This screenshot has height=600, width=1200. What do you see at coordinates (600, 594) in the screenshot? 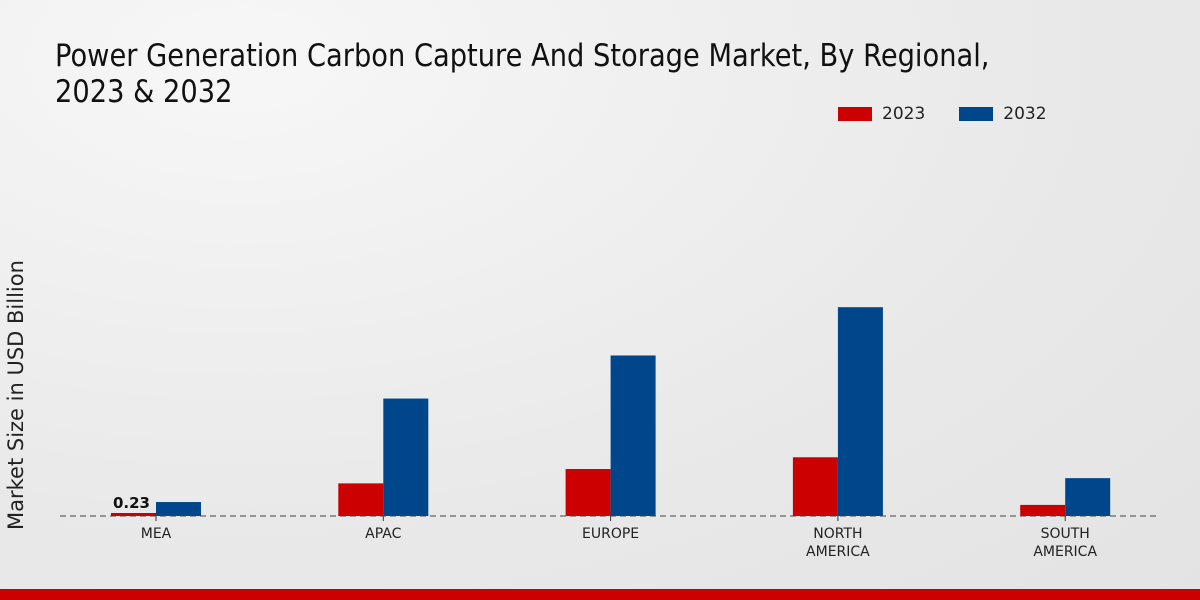
I see `bottom-accent-bar` at bounding box center [600, 594].